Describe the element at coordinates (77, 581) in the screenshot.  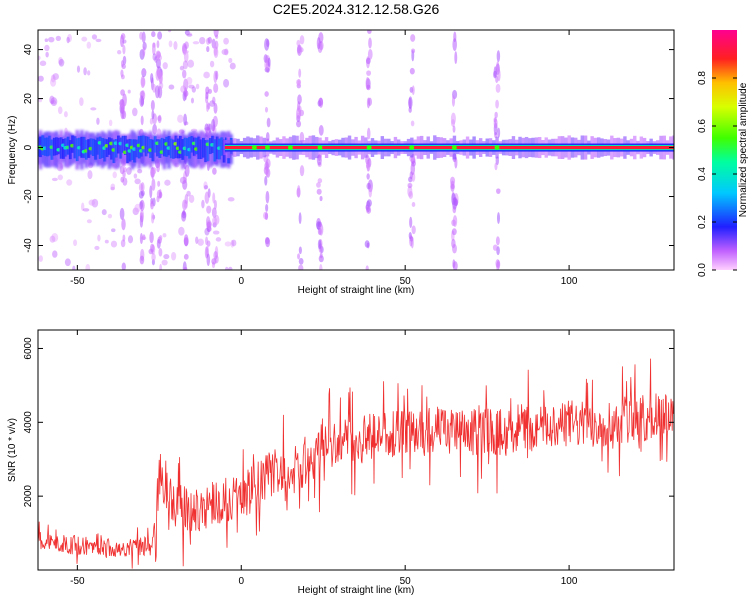
I see `x-tick-label: -50` at that location.